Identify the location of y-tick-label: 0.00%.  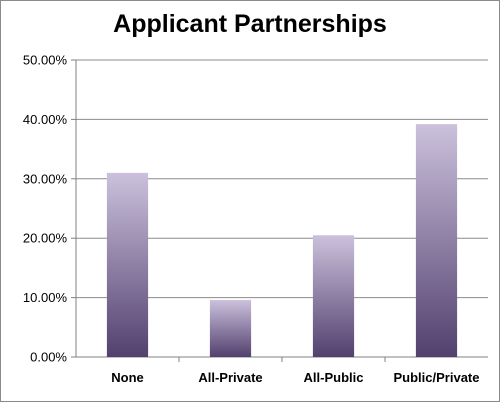
(48, 357).